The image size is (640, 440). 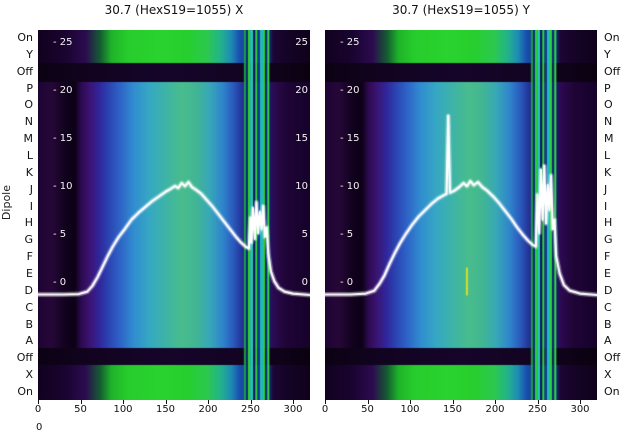 I want to click on y-tick-label-right: 5, so click(x=304, y=234).